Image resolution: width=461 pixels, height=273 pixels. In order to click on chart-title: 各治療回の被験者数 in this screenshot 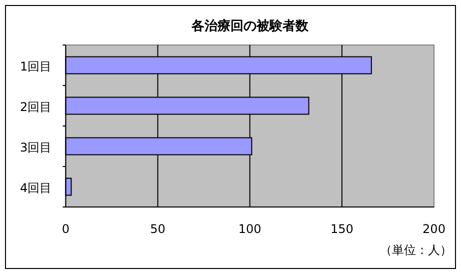, I will do `click(250, 26)`.